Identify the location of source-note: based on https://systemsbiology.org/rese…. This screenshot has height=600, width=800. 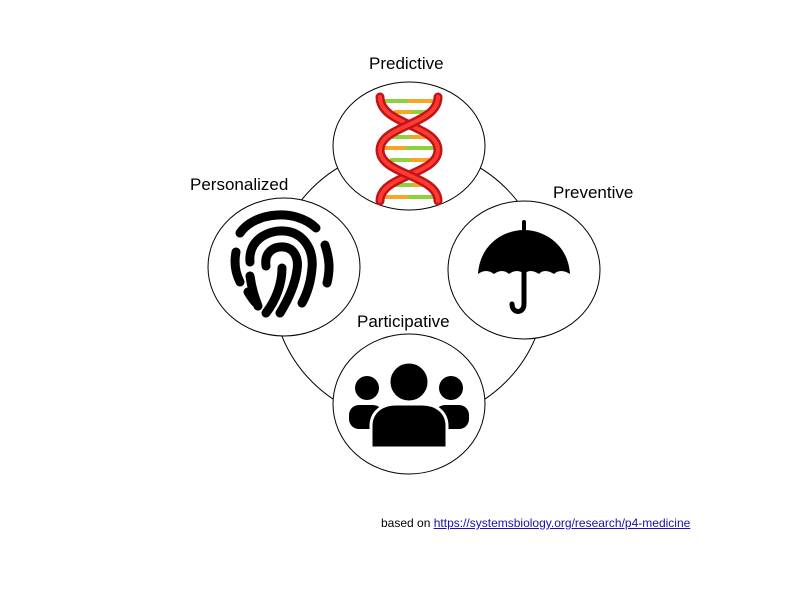
(535, 523).